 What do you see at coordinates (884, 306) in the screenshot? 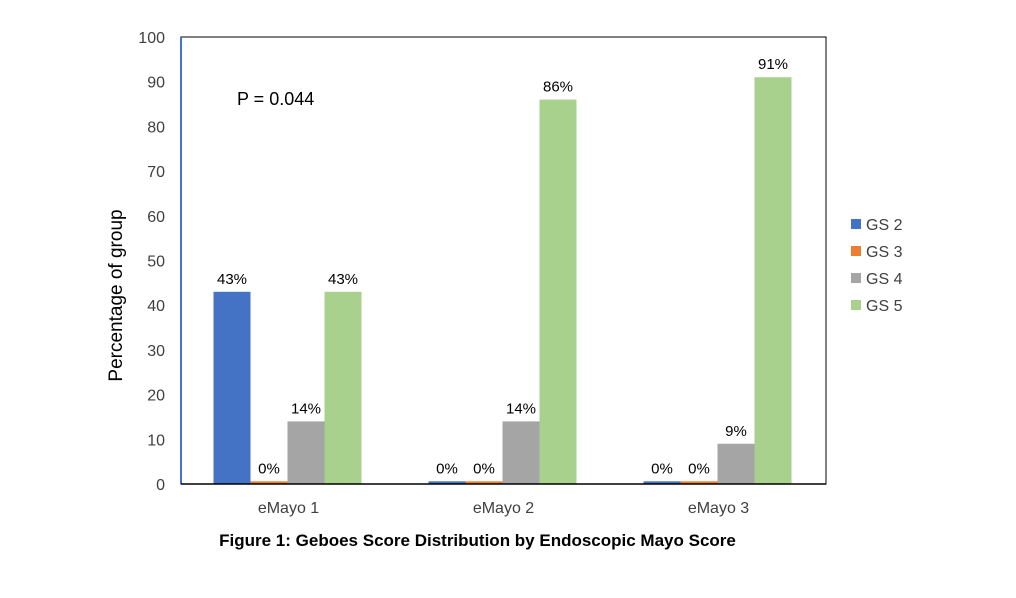
I see `legend-label: GS 5` at bounding box center [884, 306].